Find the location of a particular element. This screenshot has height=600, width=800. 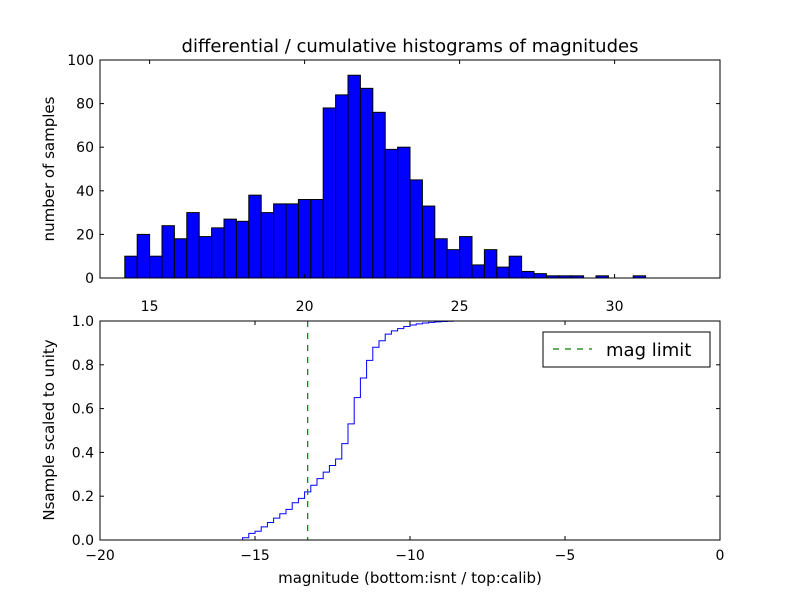

y-tick-label: 100 is located at coordinates (80, 61).